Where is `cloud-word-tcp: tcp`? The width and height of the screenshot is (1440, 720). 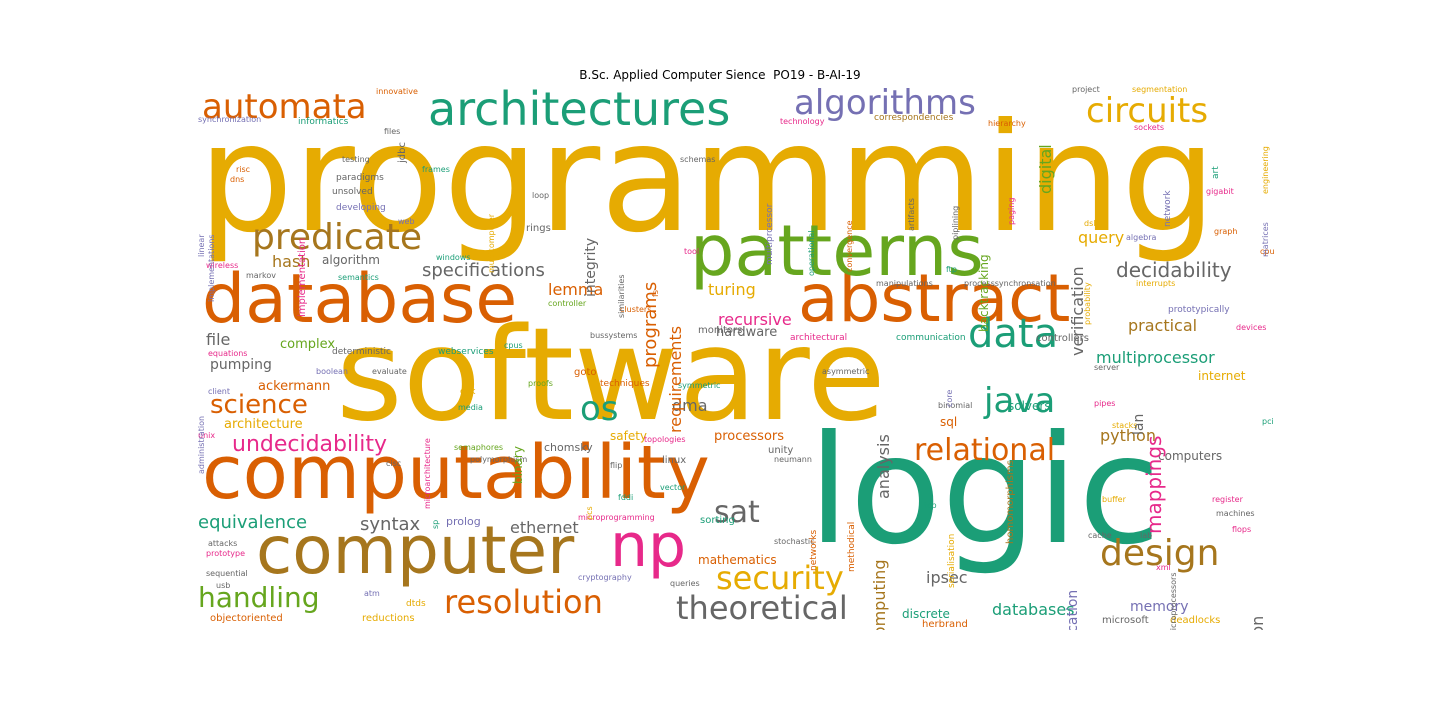 cloud-word-tcp: tcp is located at coordinates (930, 505).